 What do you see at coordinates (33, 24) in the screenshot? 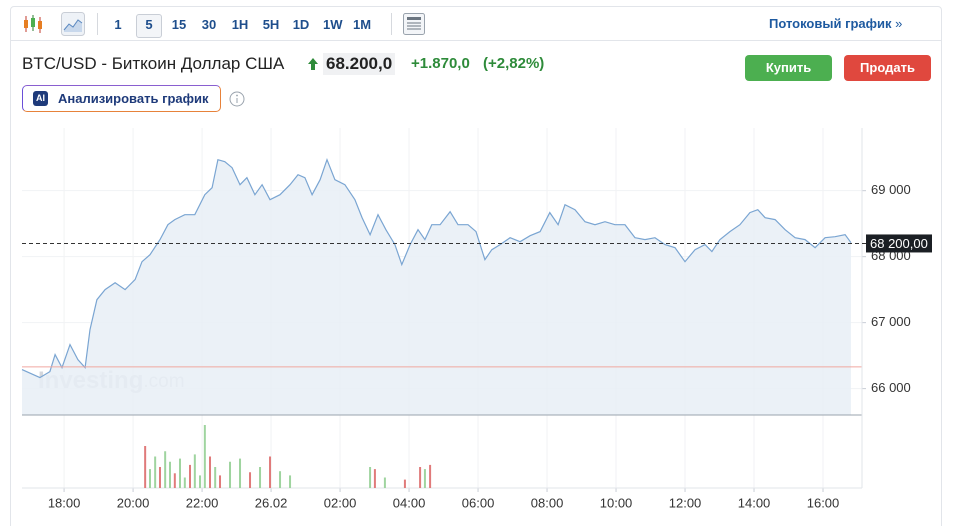
I see `candles-icon` at bounding box center [33, 24].